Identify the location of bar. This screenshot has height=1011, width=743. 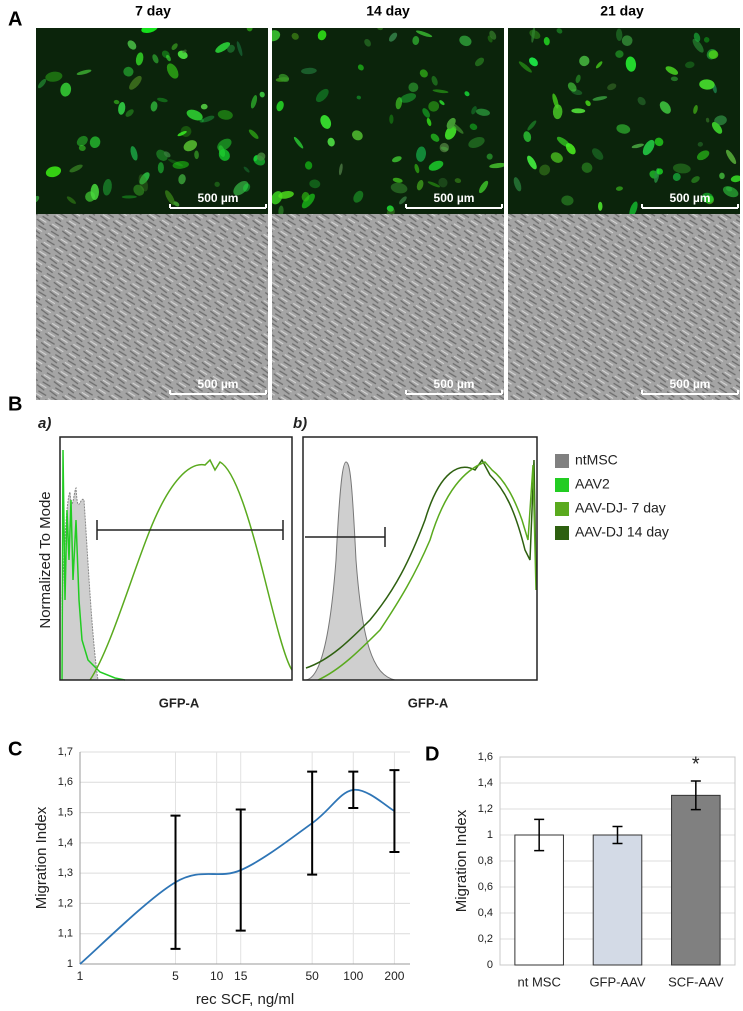
(617, 900).